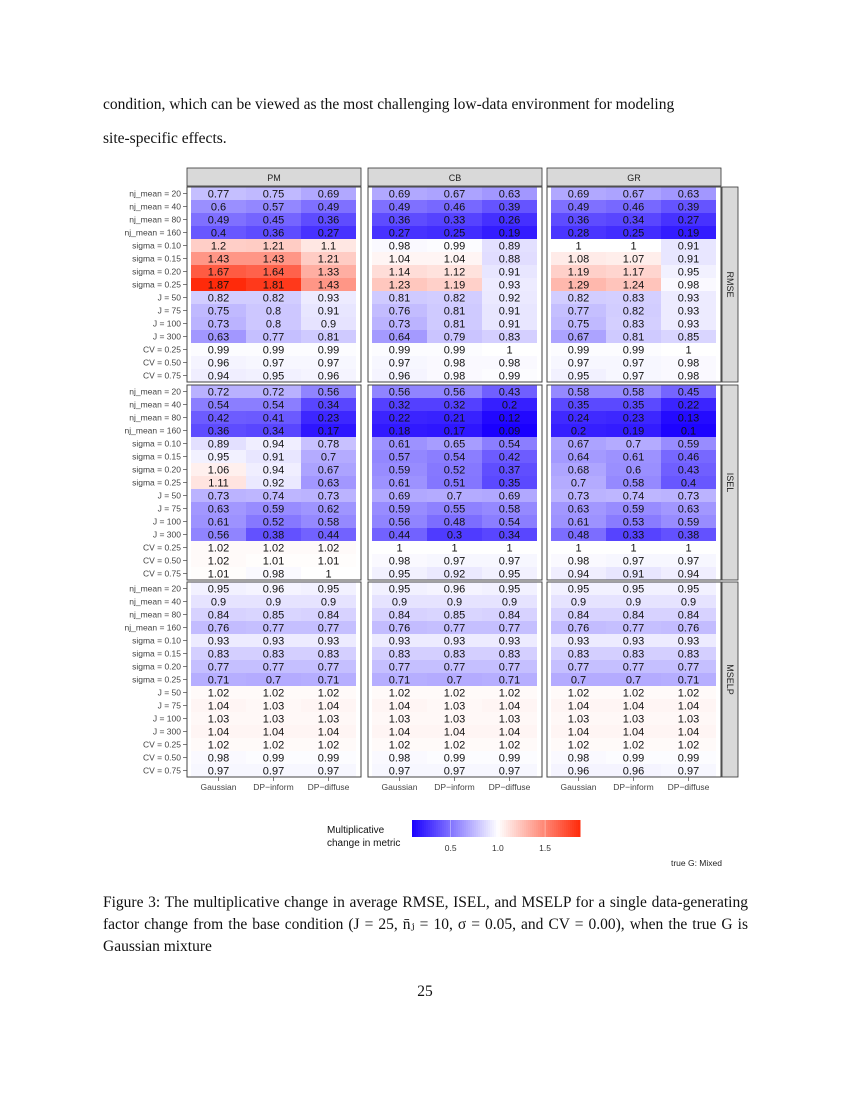 The height and width of the screenshot is (1100, 850). I want to click on cell-value-label: 0.34, so click(633, 221).